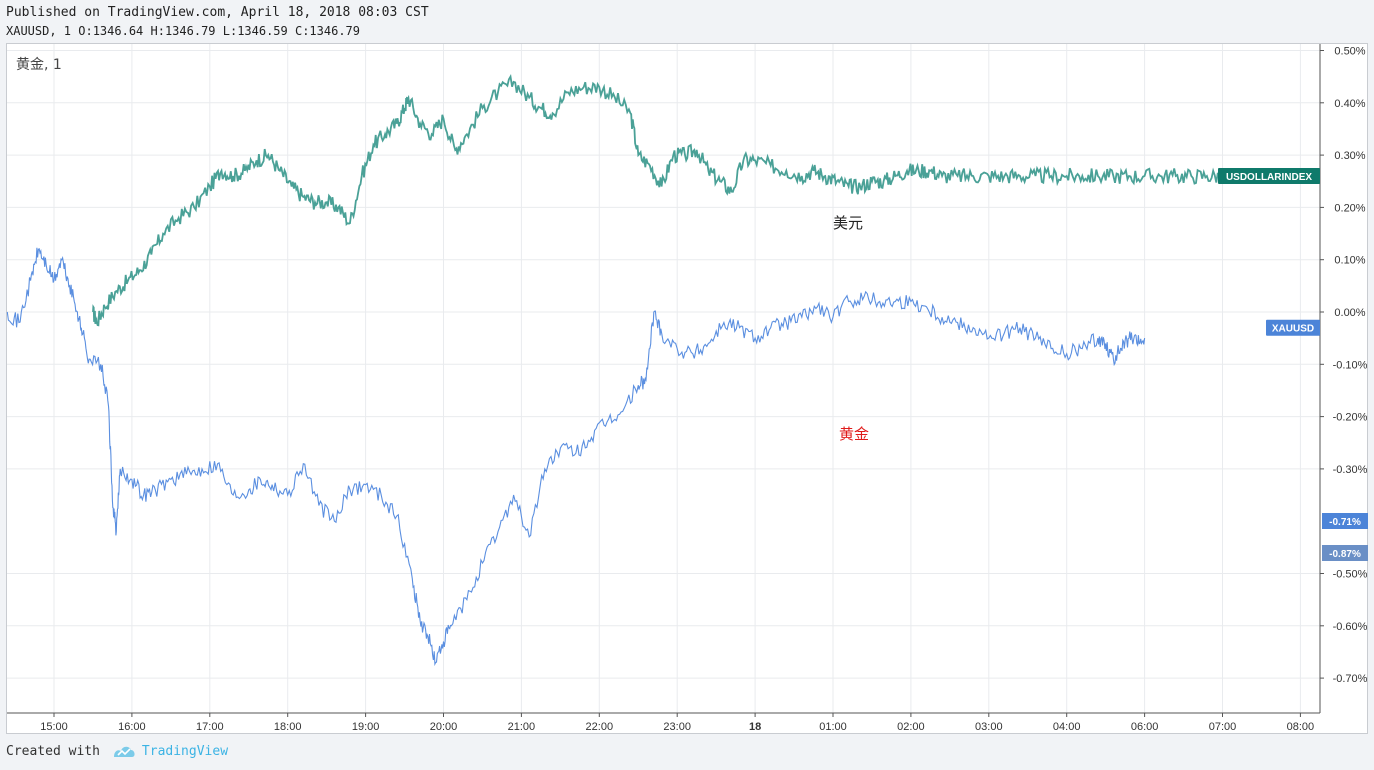 The height and width of the screenshot is (770, 1374). I want to click on x-tick-label: 02:00, so click(911, 727).